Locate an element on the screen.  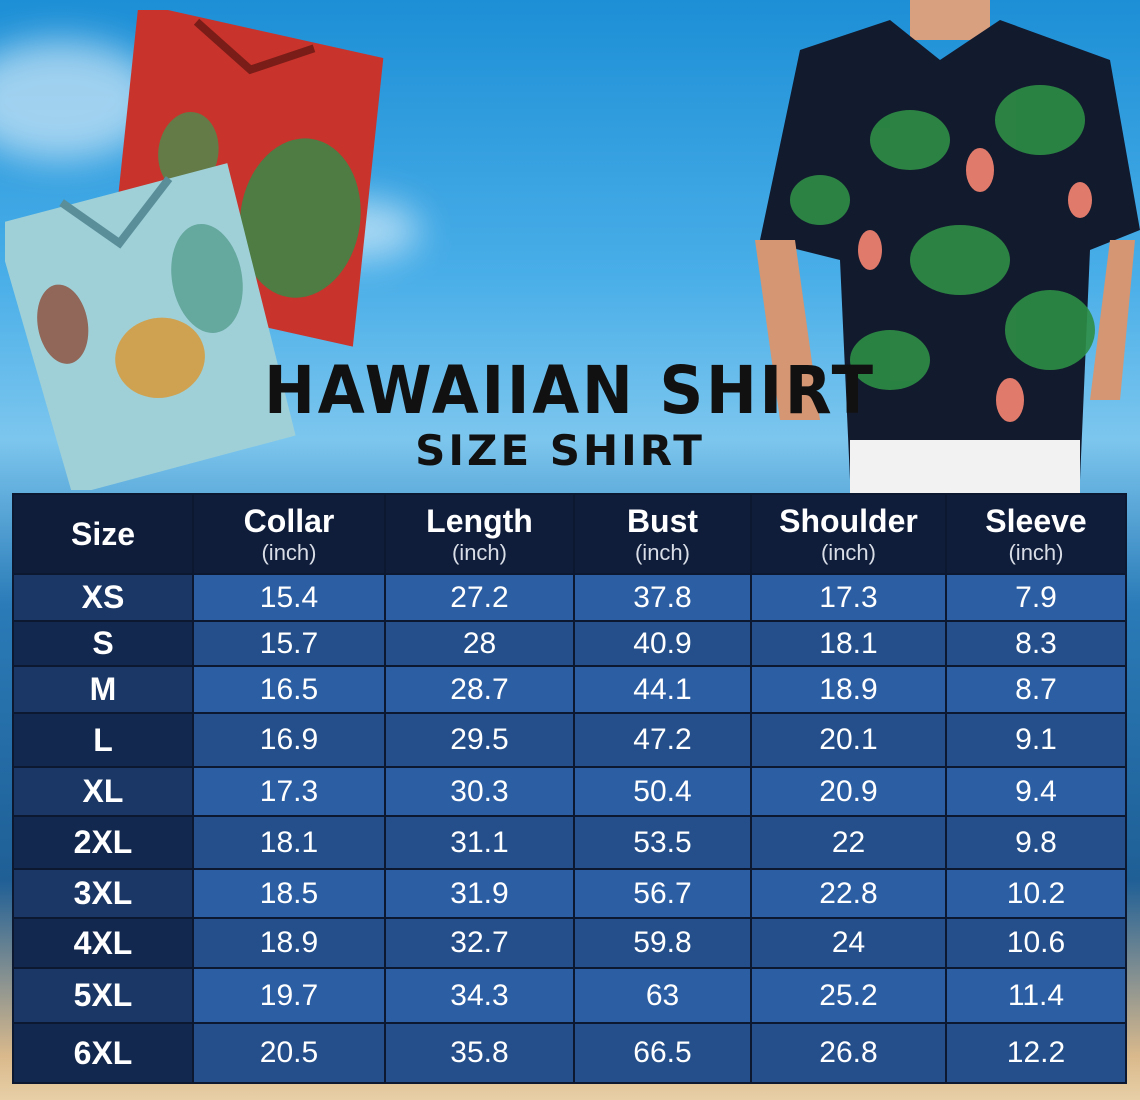
column-header-collar: Collar (inch) is located at coordinates (289, 534).